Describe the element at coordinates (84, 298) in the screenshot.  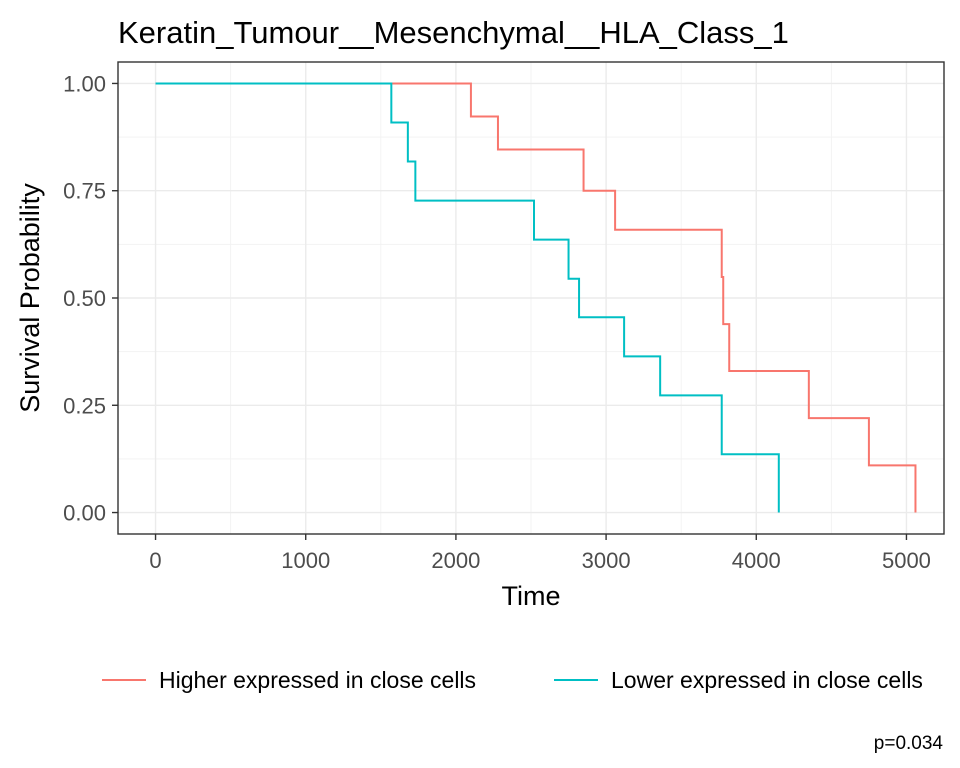
I see `y-tick-label: 0.50` at that location.